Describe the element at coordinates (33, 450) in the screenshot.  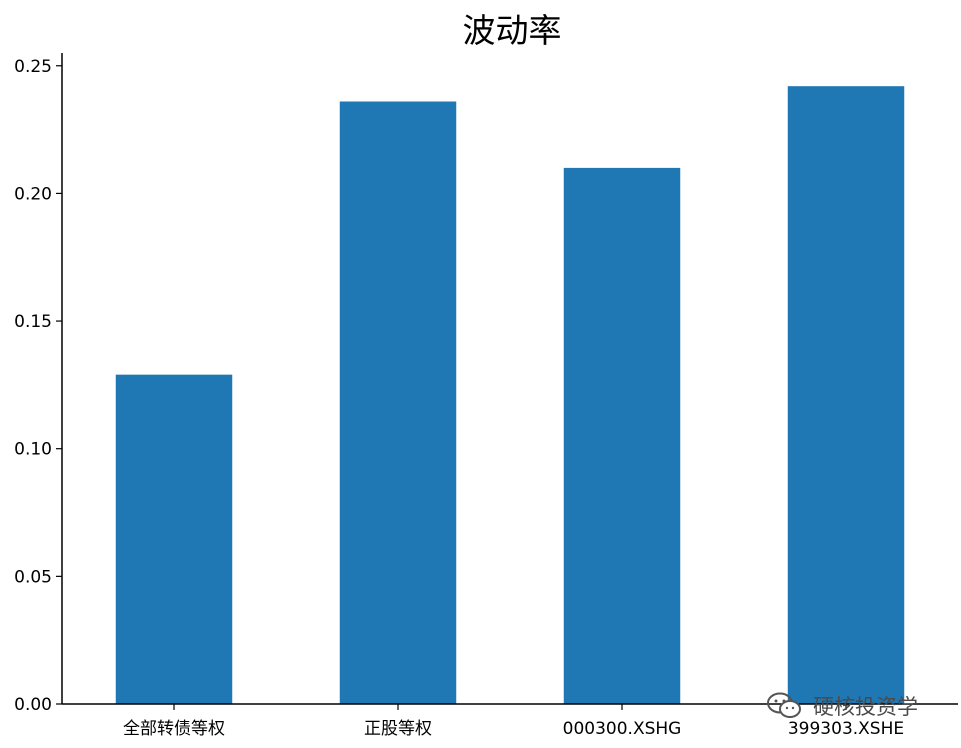
I see `y-tick-label: 0.10` at that location.